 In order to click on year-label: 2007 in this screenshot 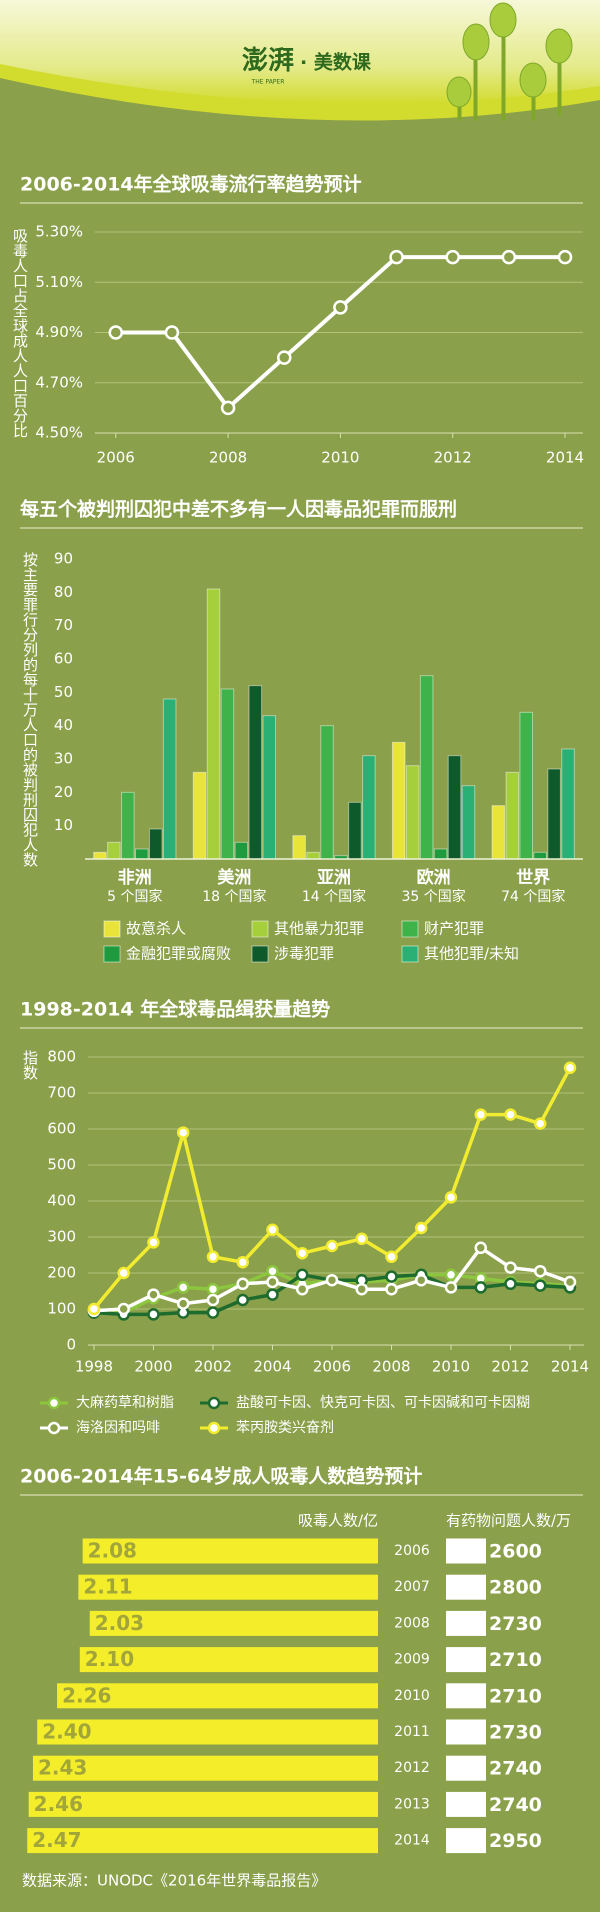, I will do `click(412, 1587)`.